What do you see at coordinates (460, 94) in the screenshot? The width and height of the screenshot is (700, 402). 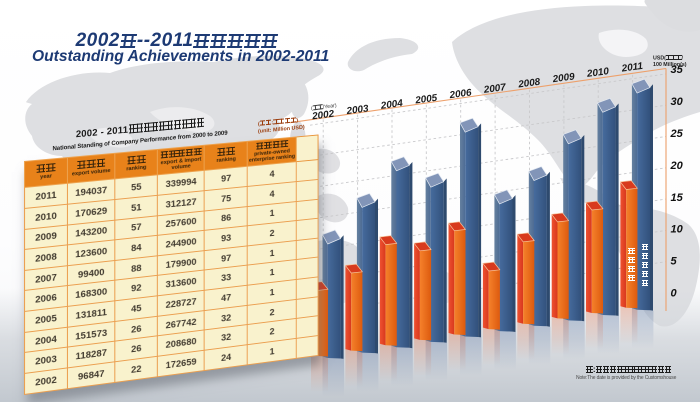 I see `svg-text: 2006` at bounding box center [460, 94].